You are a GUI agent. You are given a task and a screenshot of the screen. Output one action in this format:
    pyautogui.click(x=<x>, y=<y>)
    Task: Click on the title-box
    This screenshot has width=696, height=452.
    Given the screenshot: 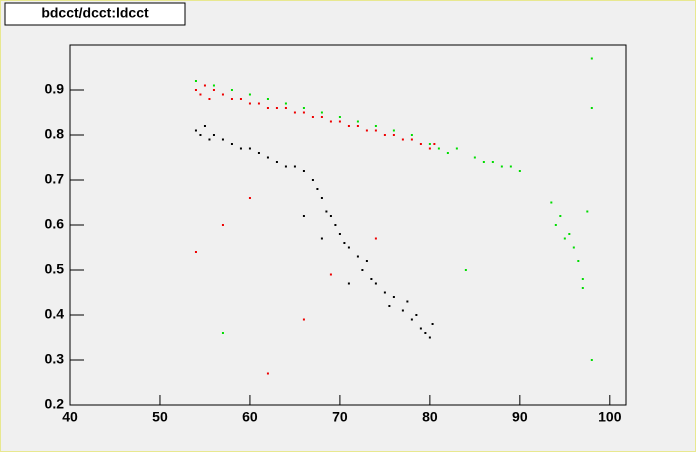 What is the action you would take?
    pyautogui.click(x=95, y=14)
    